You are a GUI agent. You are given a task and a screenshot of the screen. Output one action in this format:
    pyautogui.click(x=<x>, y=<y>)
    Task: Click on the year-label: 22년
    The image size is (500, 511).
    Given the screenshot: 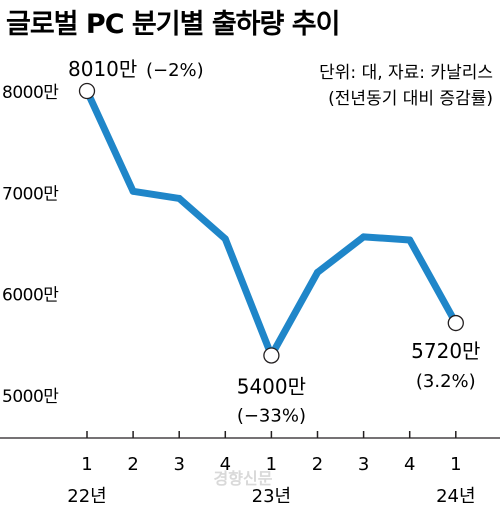 What is the action you would take?
    pyautogui.click(x=86, y=496)
    